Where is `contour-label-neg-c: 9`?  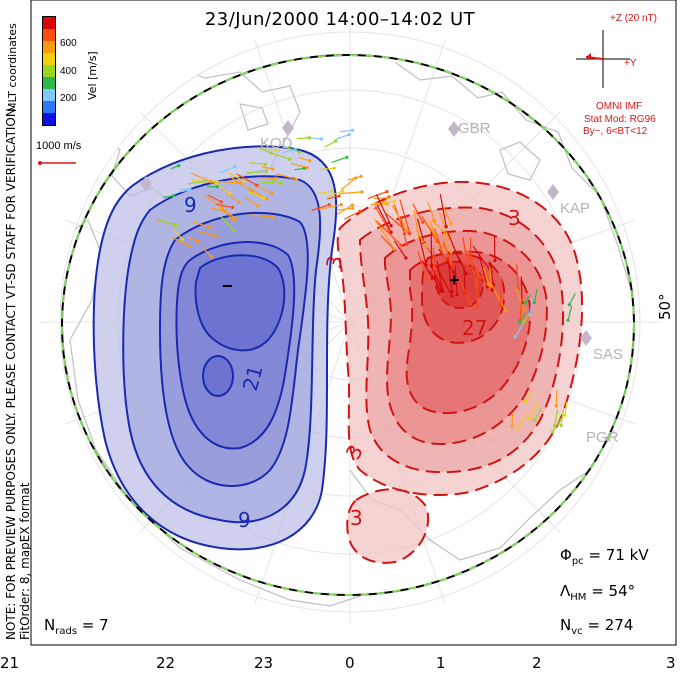 contour-label-neg-c: 9 is located at coordinates (244, 520).